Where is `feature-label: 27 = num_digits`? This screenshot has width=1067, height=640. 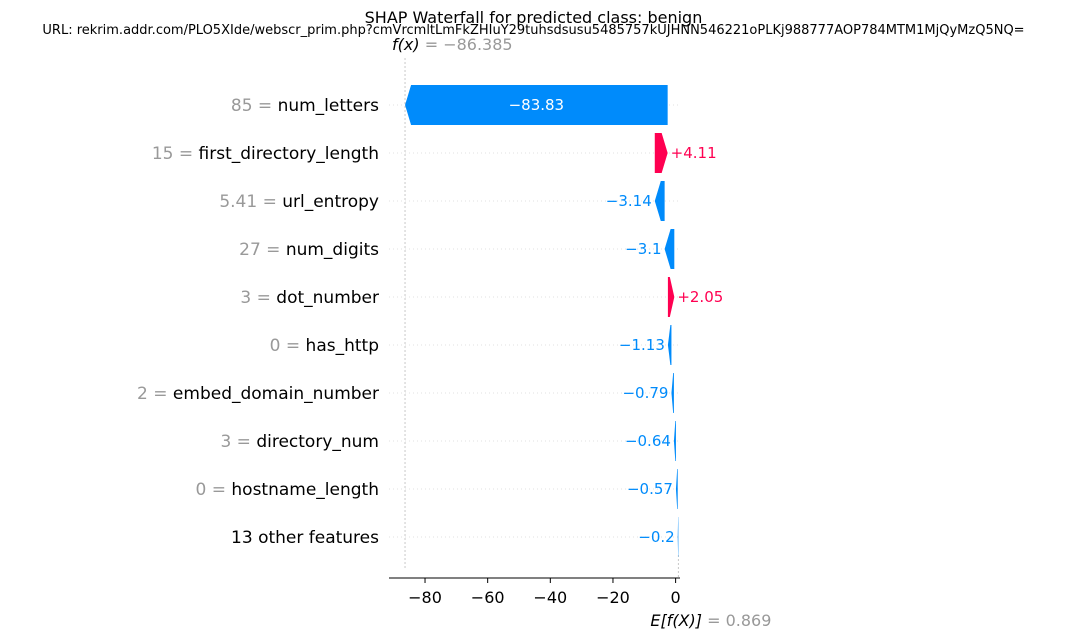 feature-label: 27 = num_digits is located at coordinates (309, 250).